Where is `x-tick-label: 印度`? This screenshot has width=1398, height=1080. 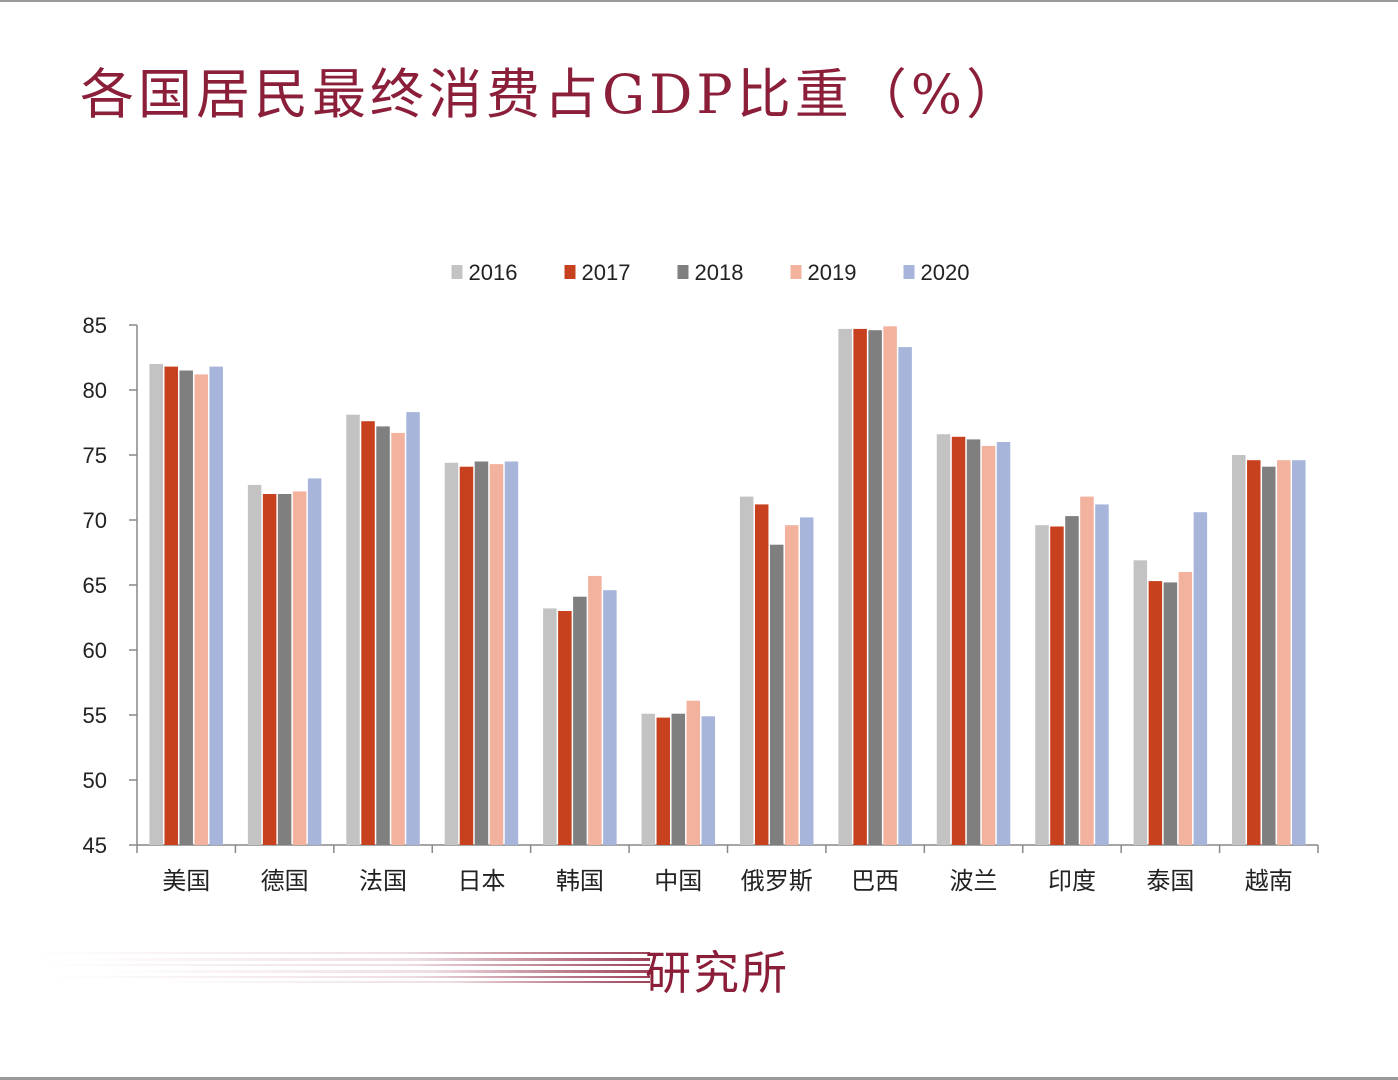 x-tick-label: 印度 is located at coordinates (1072, 881).